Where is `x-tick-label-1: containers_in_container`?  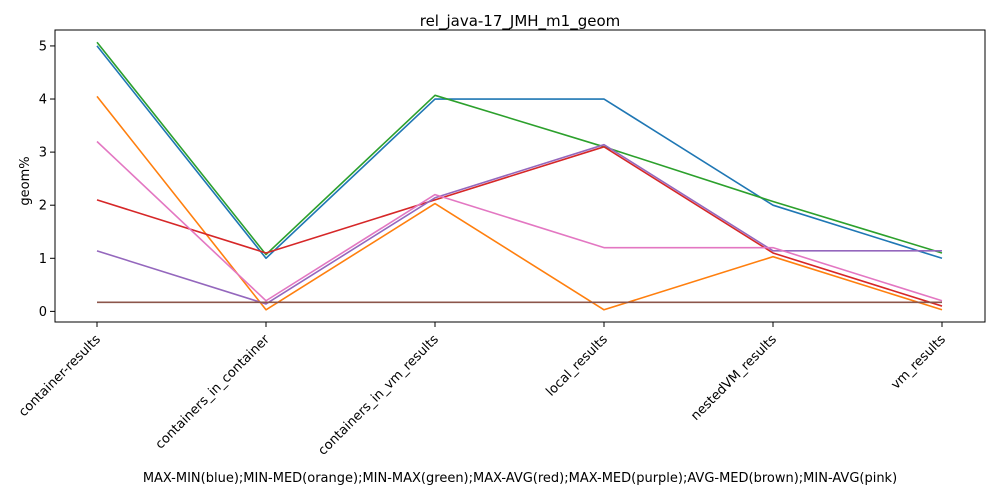
x-tick-label-1: containers_in_container is located at coordinates (213, 392).